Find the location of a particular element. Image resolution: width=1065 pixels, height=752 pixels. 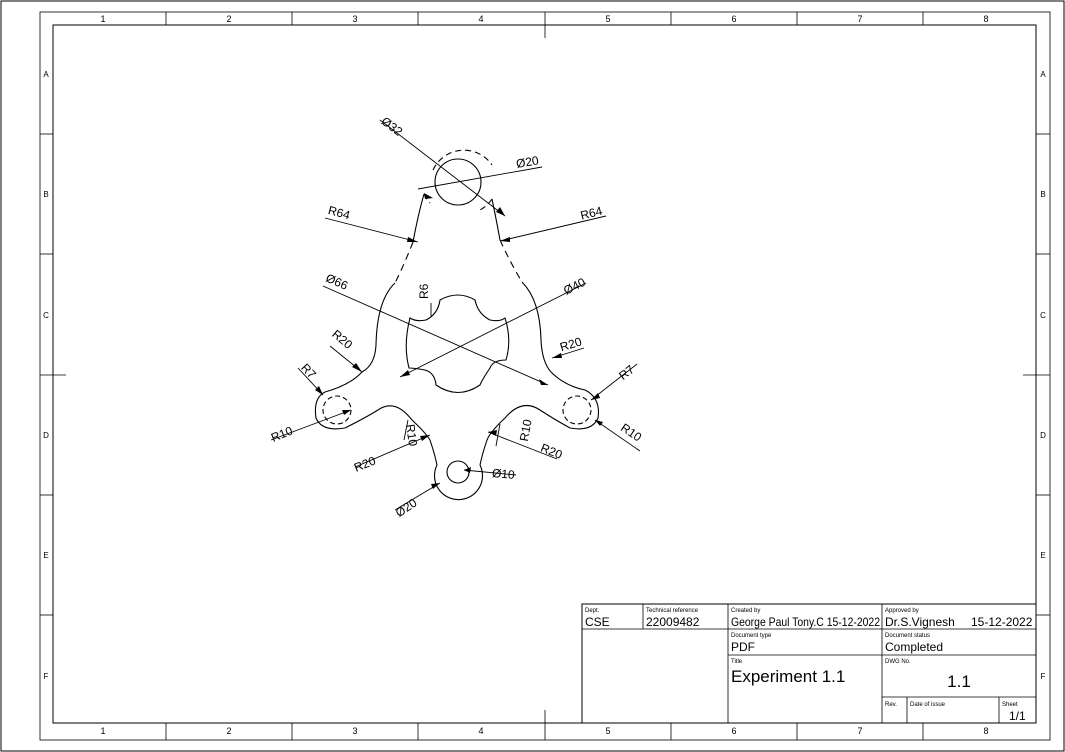

zone-row-left: B is located at coordinates (45, 194).